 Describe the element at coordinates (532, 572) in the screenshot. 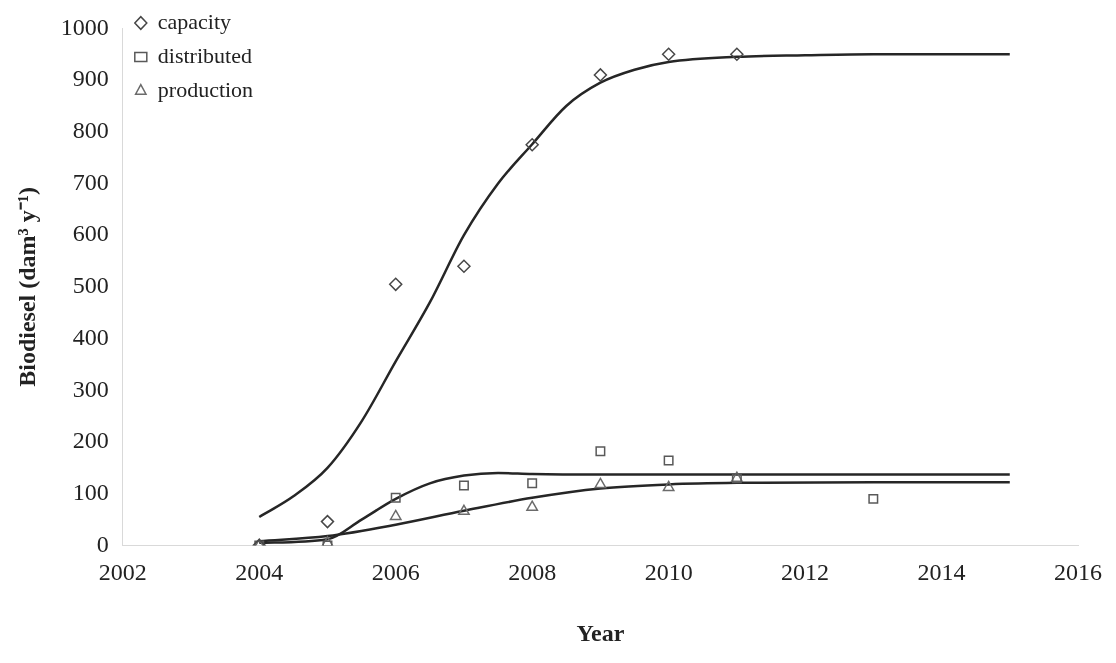

I see `x-tick-label: 2008` at that location.